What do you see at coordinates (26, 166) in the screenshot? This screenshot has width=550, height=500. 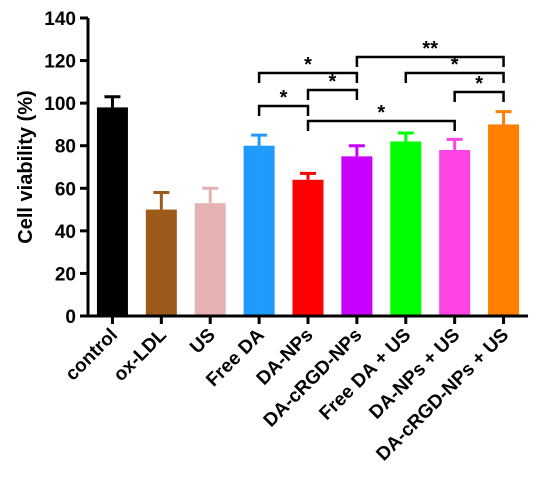 I see `y-axis-title: Cell viability (%)` at bounding box center [26, 166].